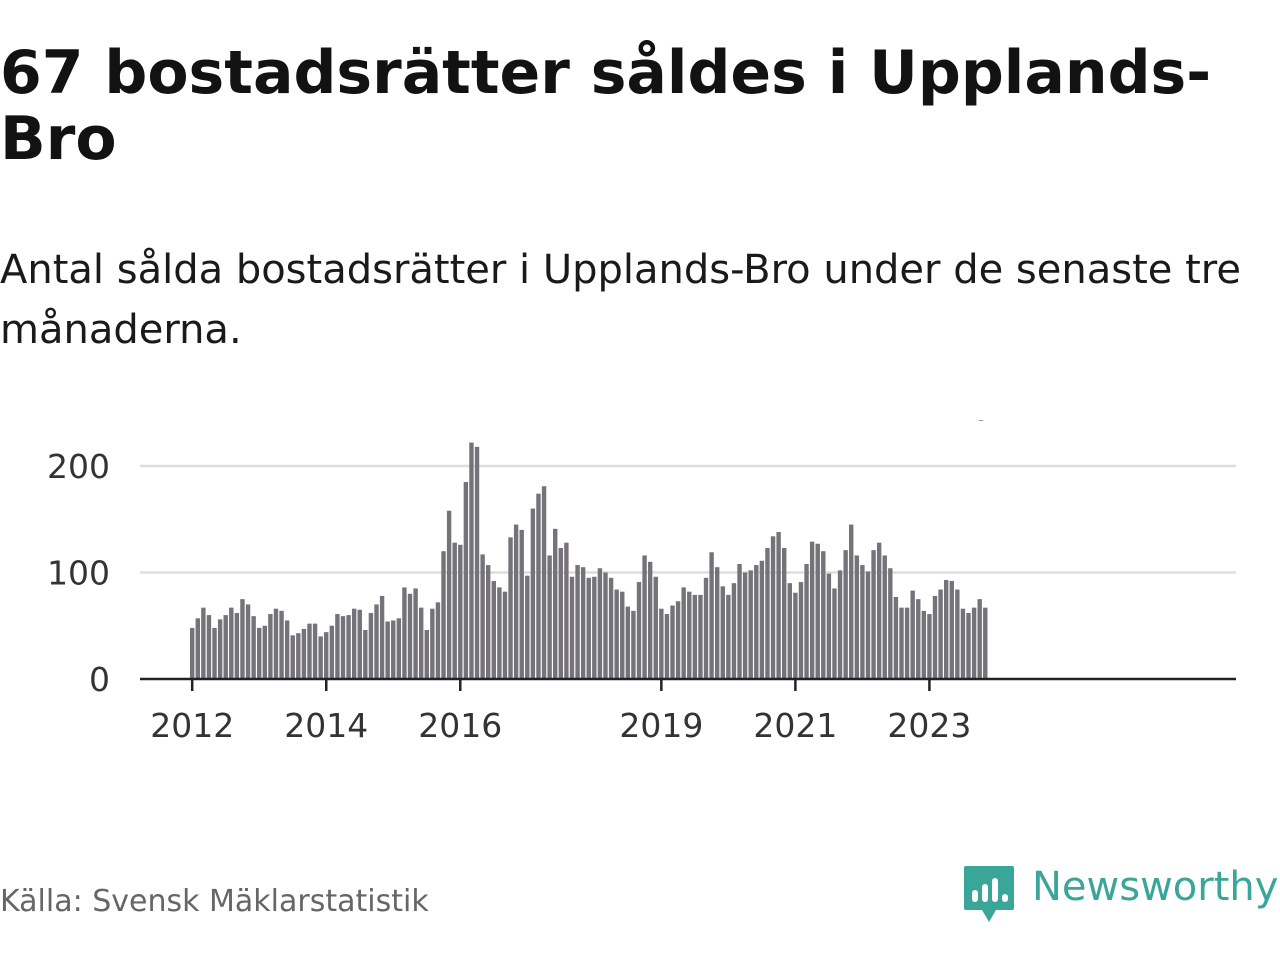 The width and height of the screenshot is (1280, 960). Describe the element at coordinates (78, 573) in the screenshot. I see `y-tick-label: 100` at that location.